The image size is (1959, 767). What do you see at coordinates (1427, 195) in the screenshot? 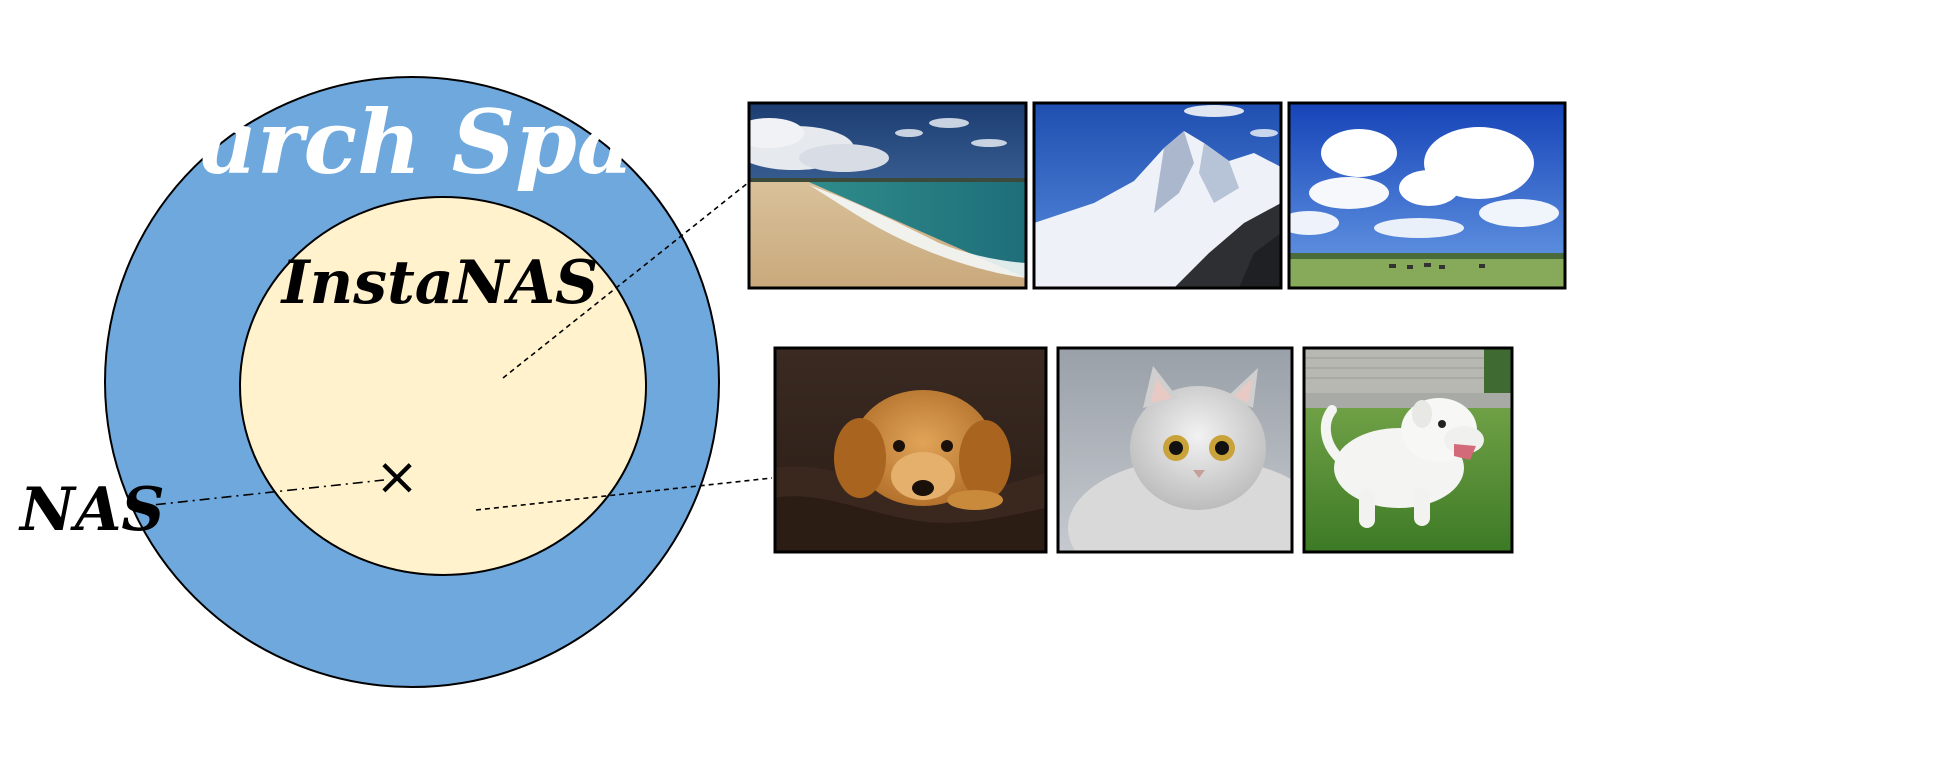
I see `cloudy-sky-field-photo` at bounding box center [1427, 195].